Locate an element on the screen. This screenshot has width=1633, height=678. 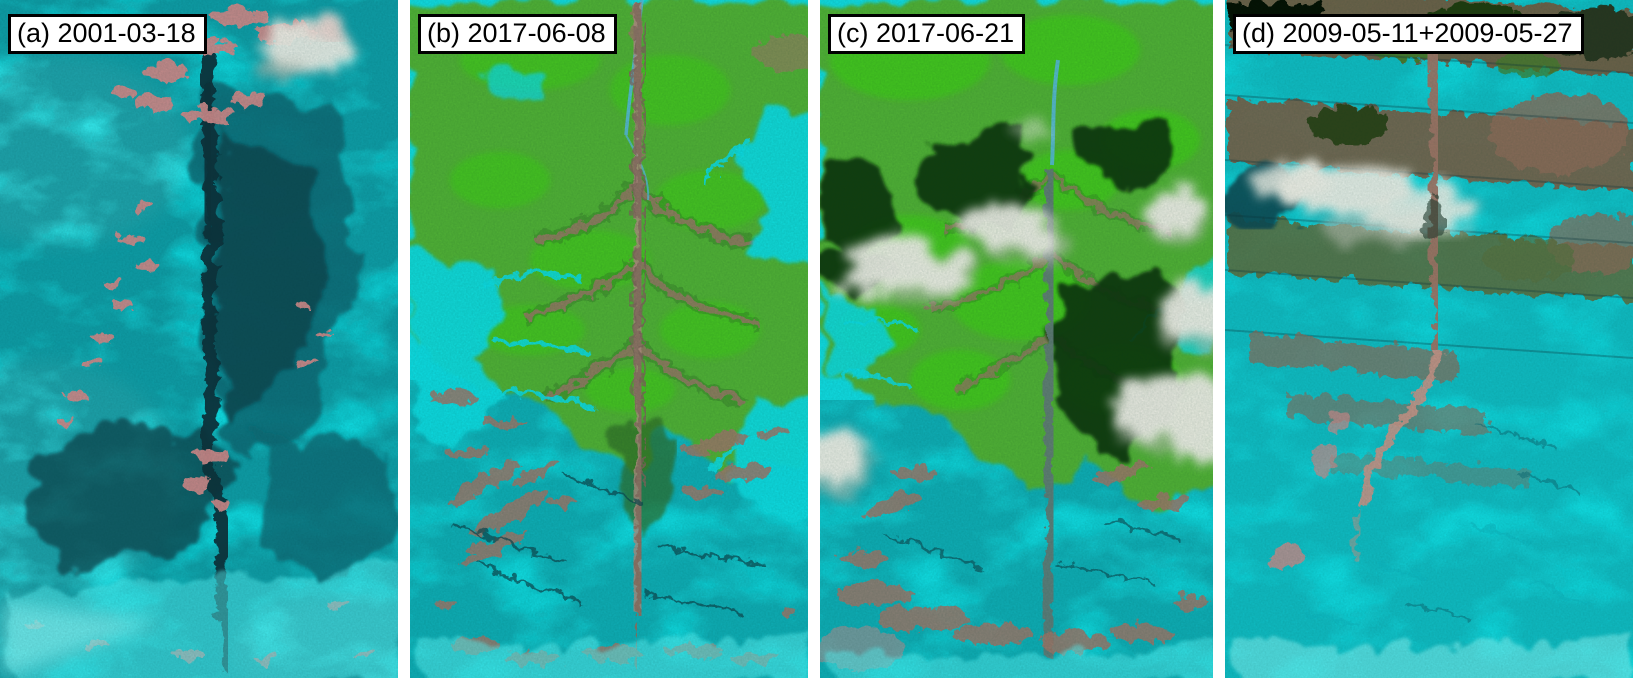
panel-d-label: (d) 2009-05-11+2009-05-27 is located at coordinates (1408, 34).